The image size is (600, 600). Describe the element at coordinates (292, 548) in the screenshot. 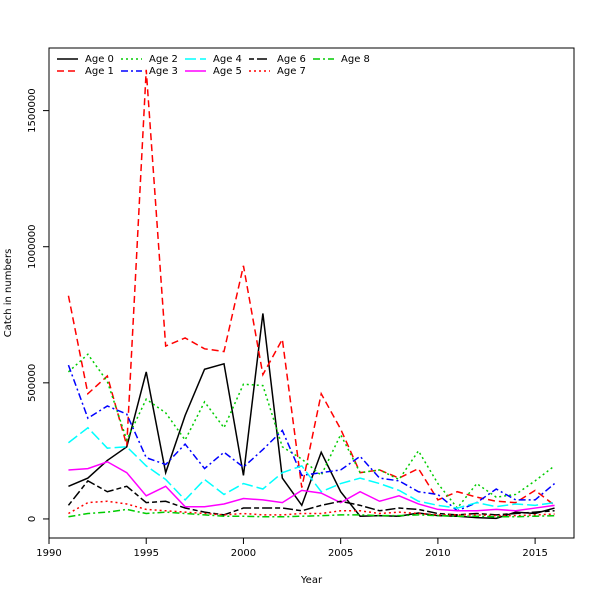

I see `x-axis: 1990 1995 2000 2005 2010 2015` at that location.